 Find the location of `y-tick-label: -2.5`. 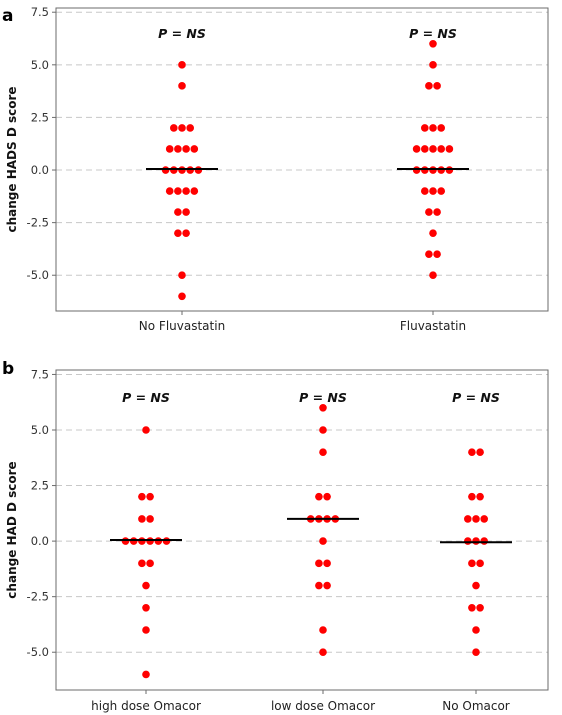

y-tick-label: -2.5 is located at coordinates (38, 597).